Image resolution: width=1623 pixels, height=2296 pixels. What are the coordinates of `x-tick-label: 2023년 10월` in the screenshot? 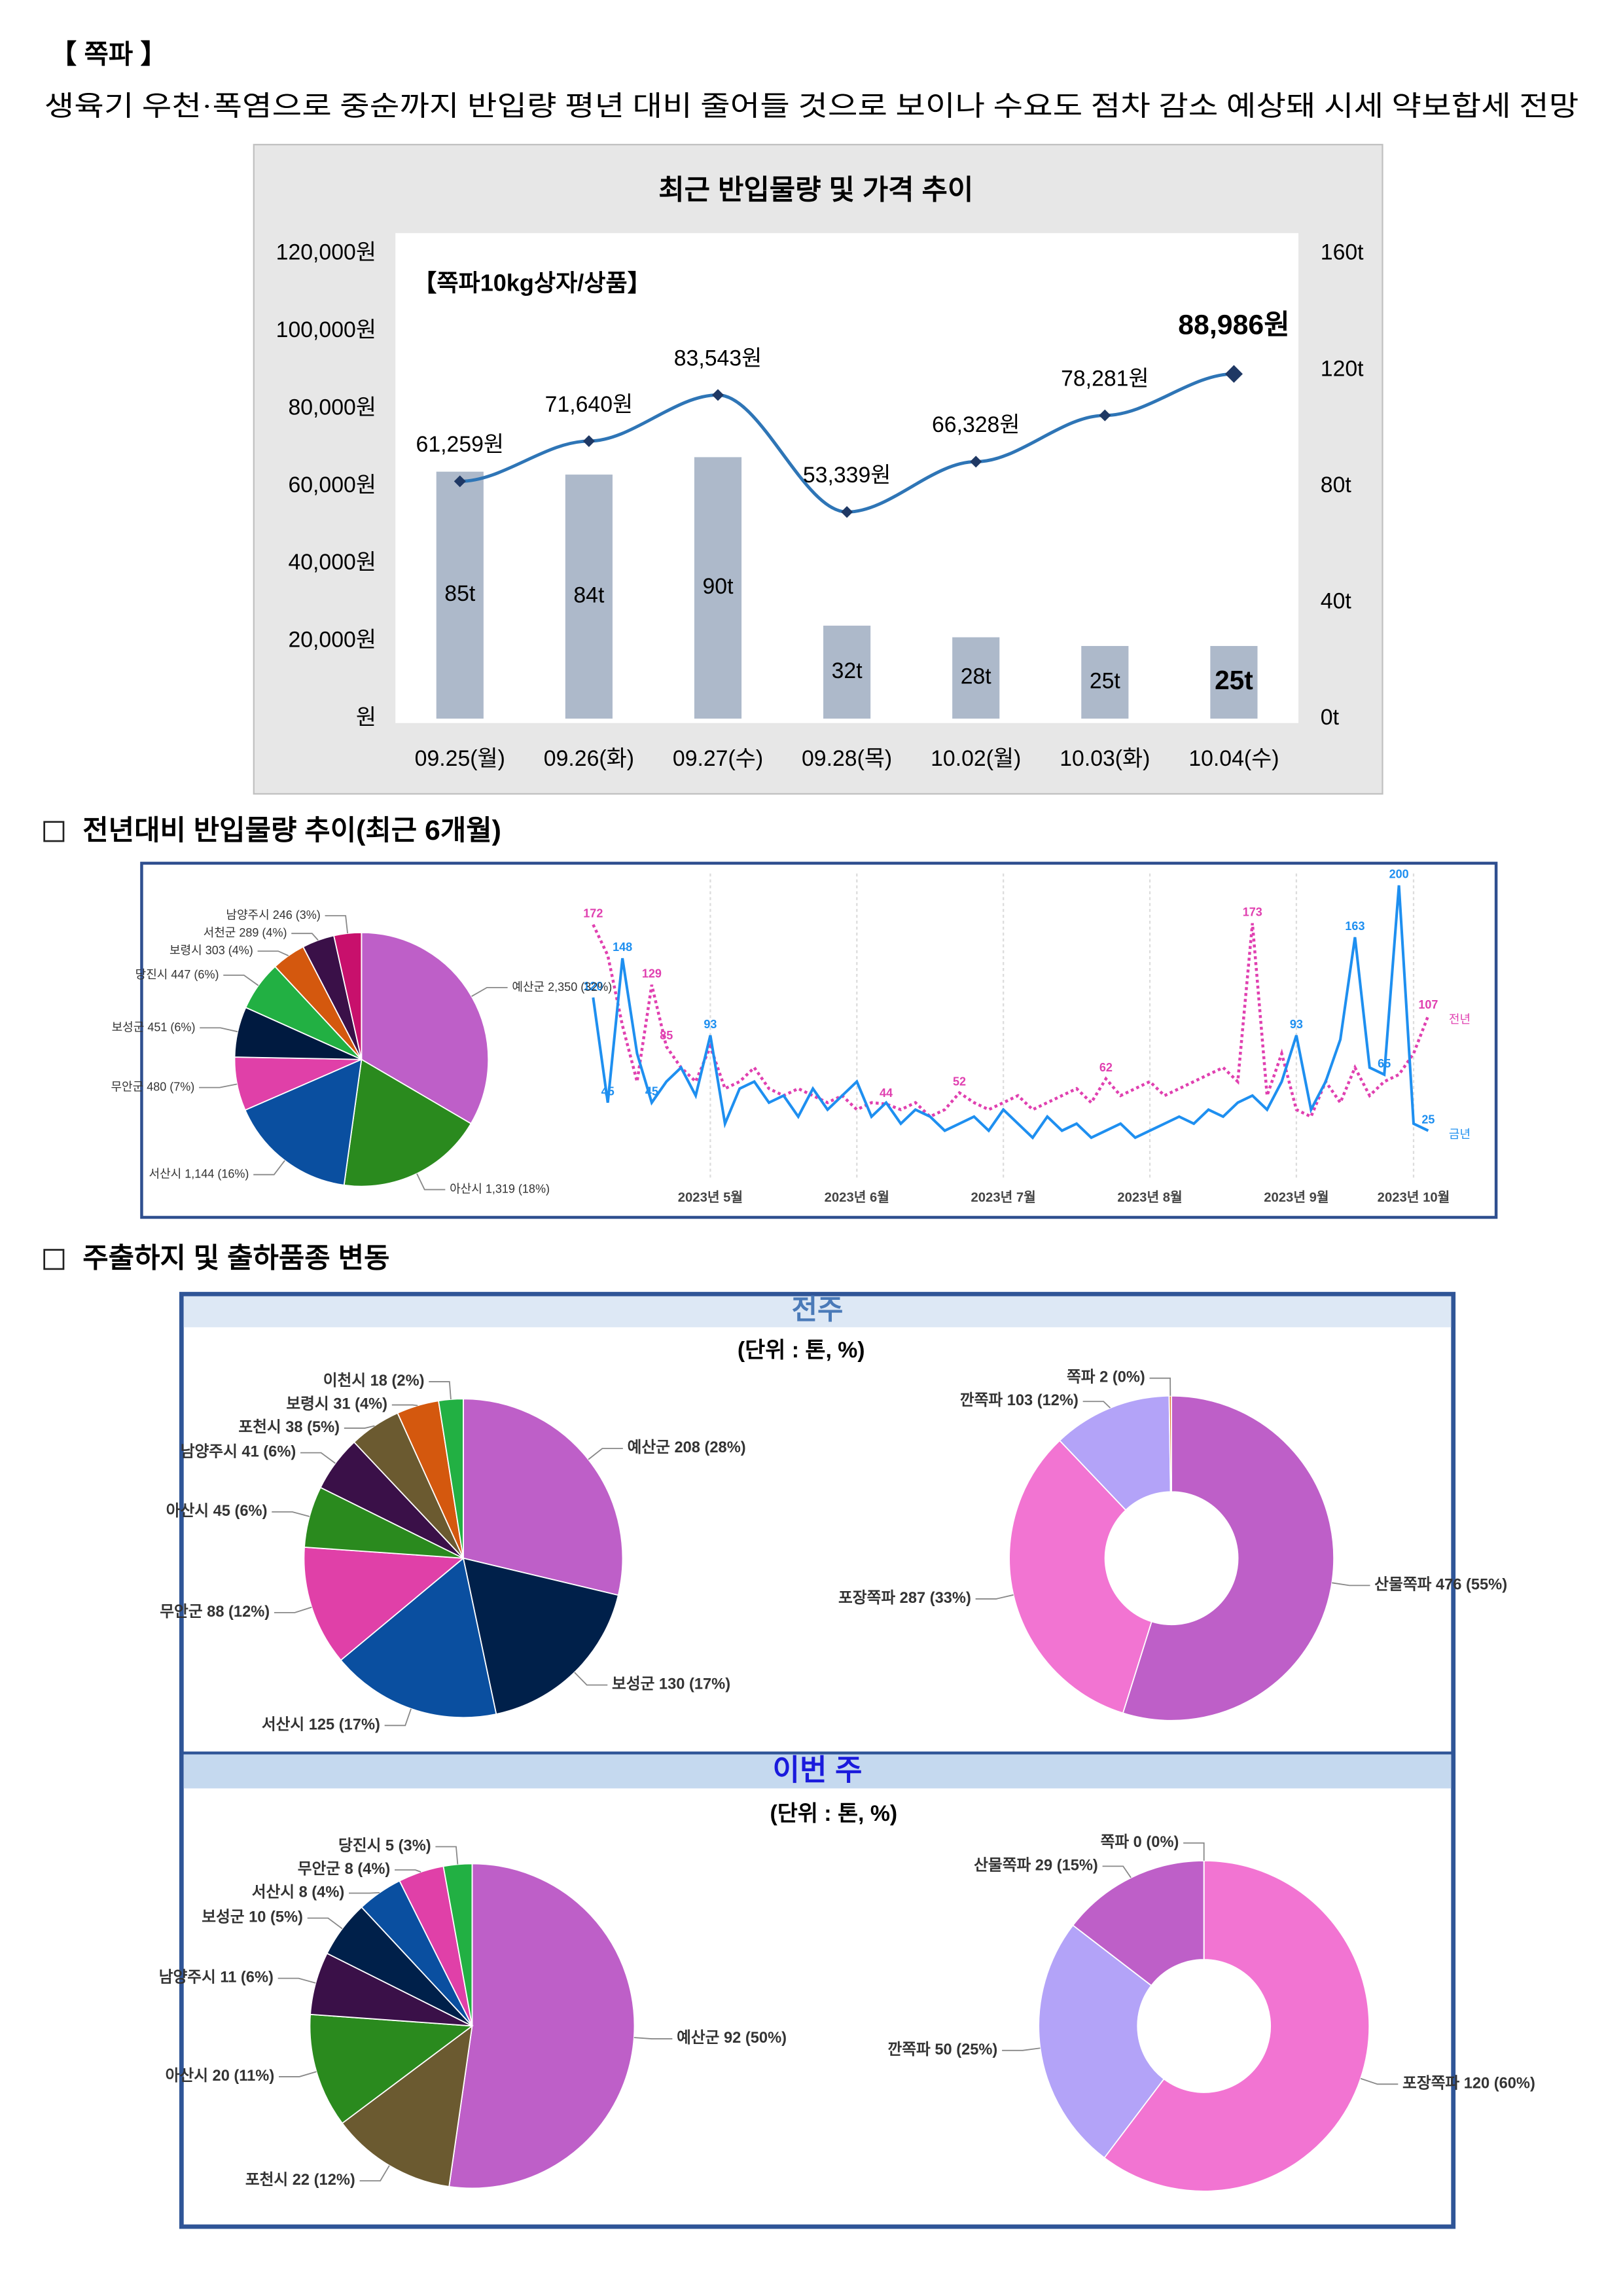 It's located at (1414, 1197).